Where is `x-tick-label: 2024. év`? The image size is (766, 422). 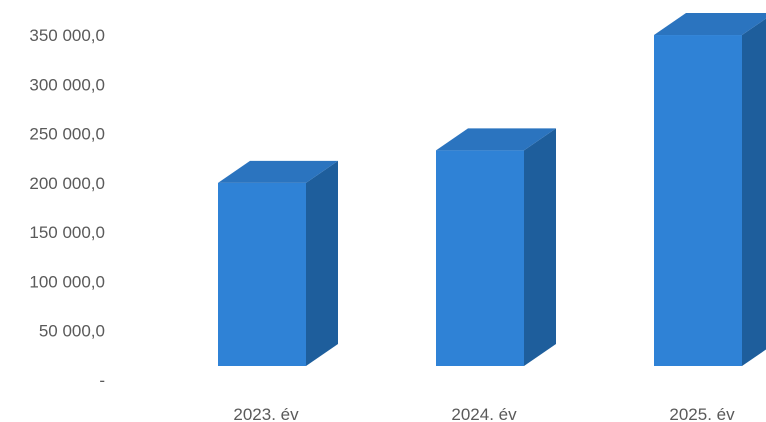
x-tick-label: 2024. év is located at coordinates (484, 413).